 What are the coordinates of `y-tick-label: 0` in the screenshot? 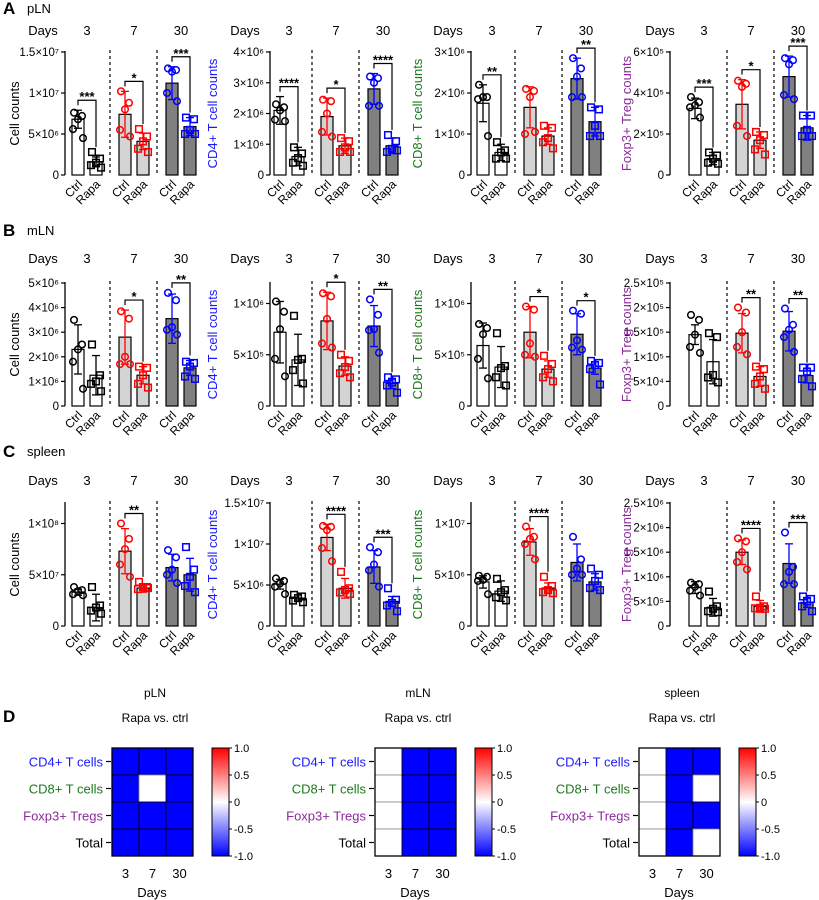 It's located at (56, 176).